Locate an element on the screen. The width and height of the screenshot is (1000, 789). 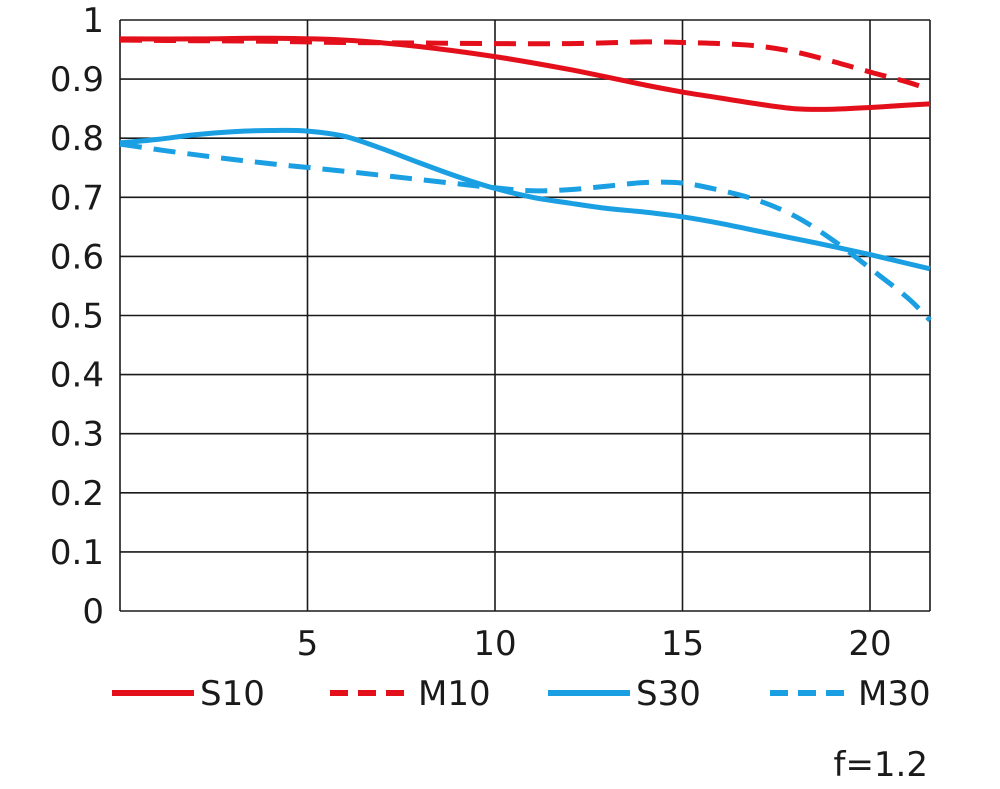
legend-label-m30: M30 is located at coordinates (894, 694).